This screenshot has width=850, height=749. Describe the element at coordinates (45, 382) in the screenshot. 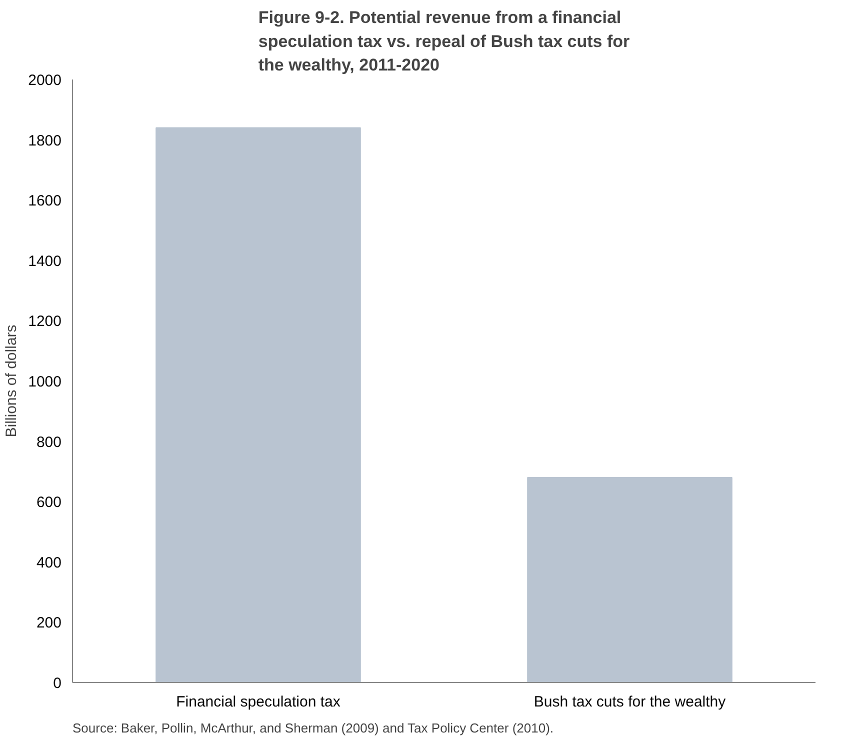

I see `y-tick-label: 1000` at that location.